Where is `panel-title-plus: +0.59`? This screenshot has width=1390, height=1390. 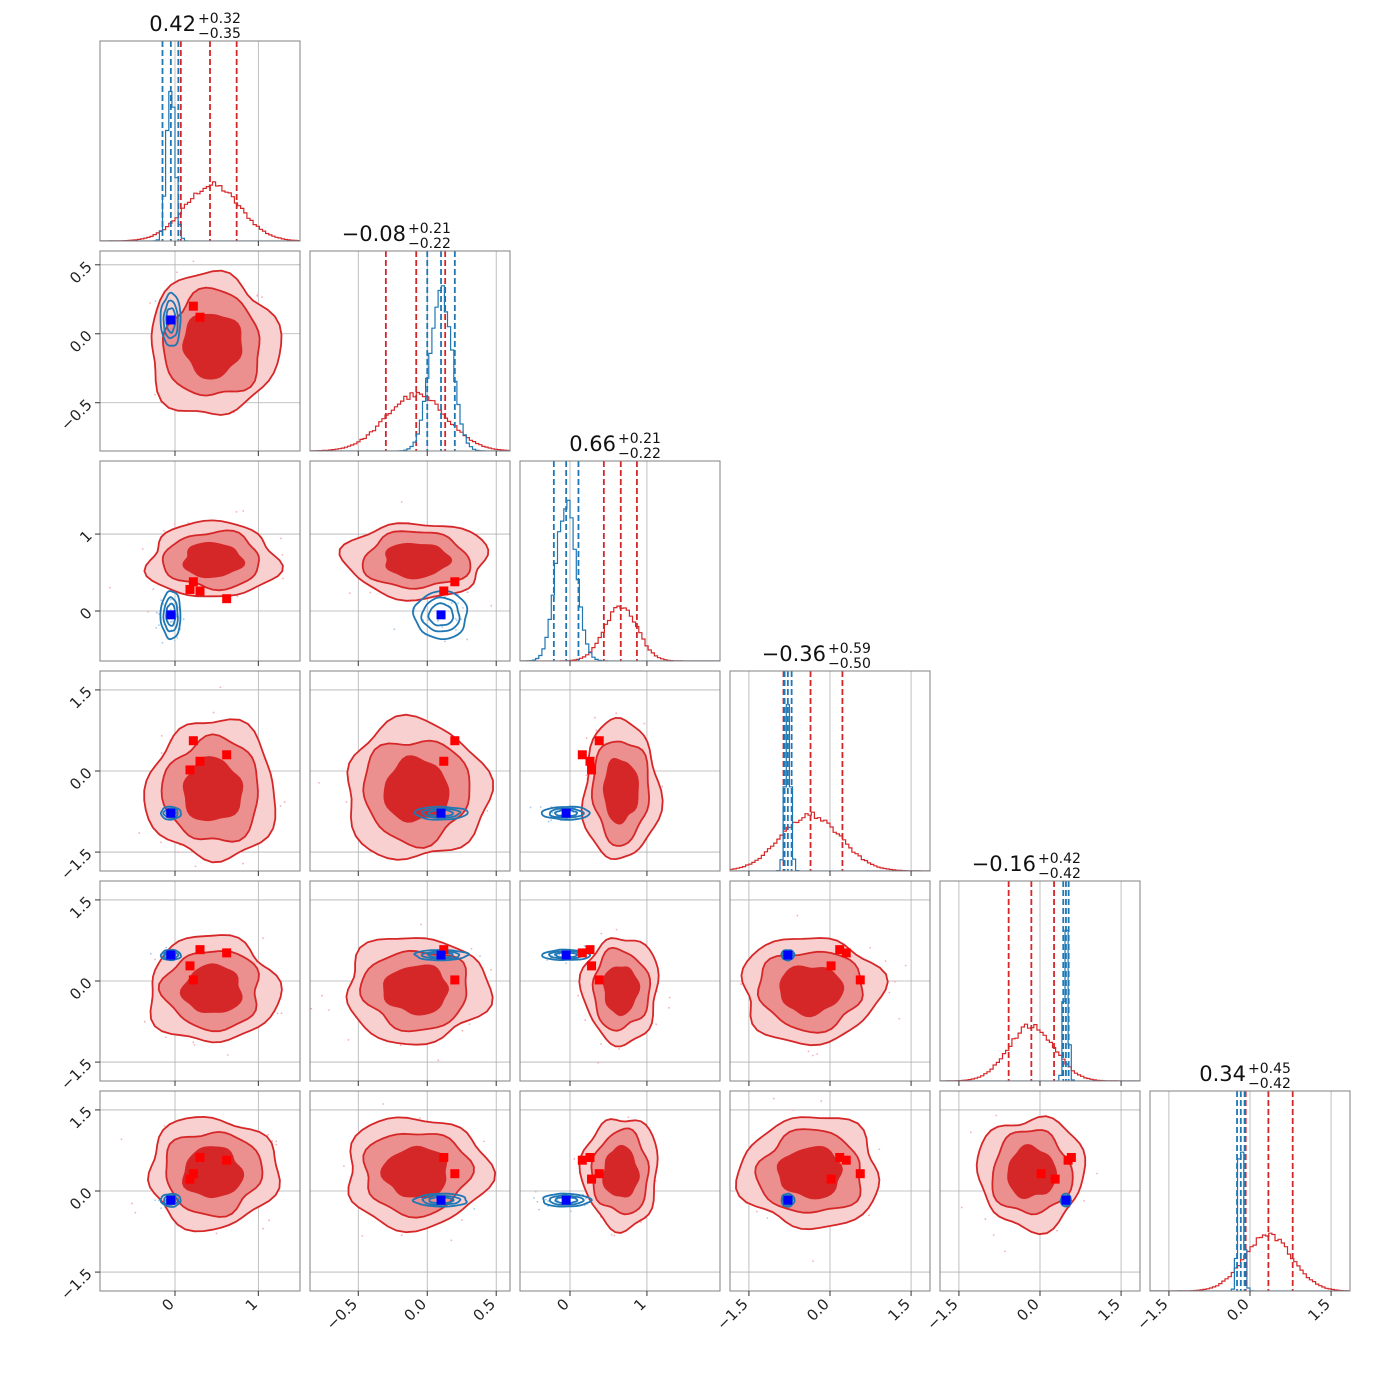
panel-title-plus: +0.59 is located at coordinates (849, 649).